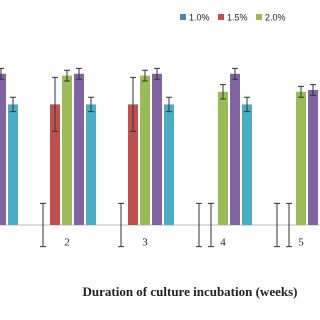 Image resolution: width=320 pixels, height=320 pixels. Describe the element at coordinates (223, 243) in the screenshot. I see `x-tick-label: 4` at that location.